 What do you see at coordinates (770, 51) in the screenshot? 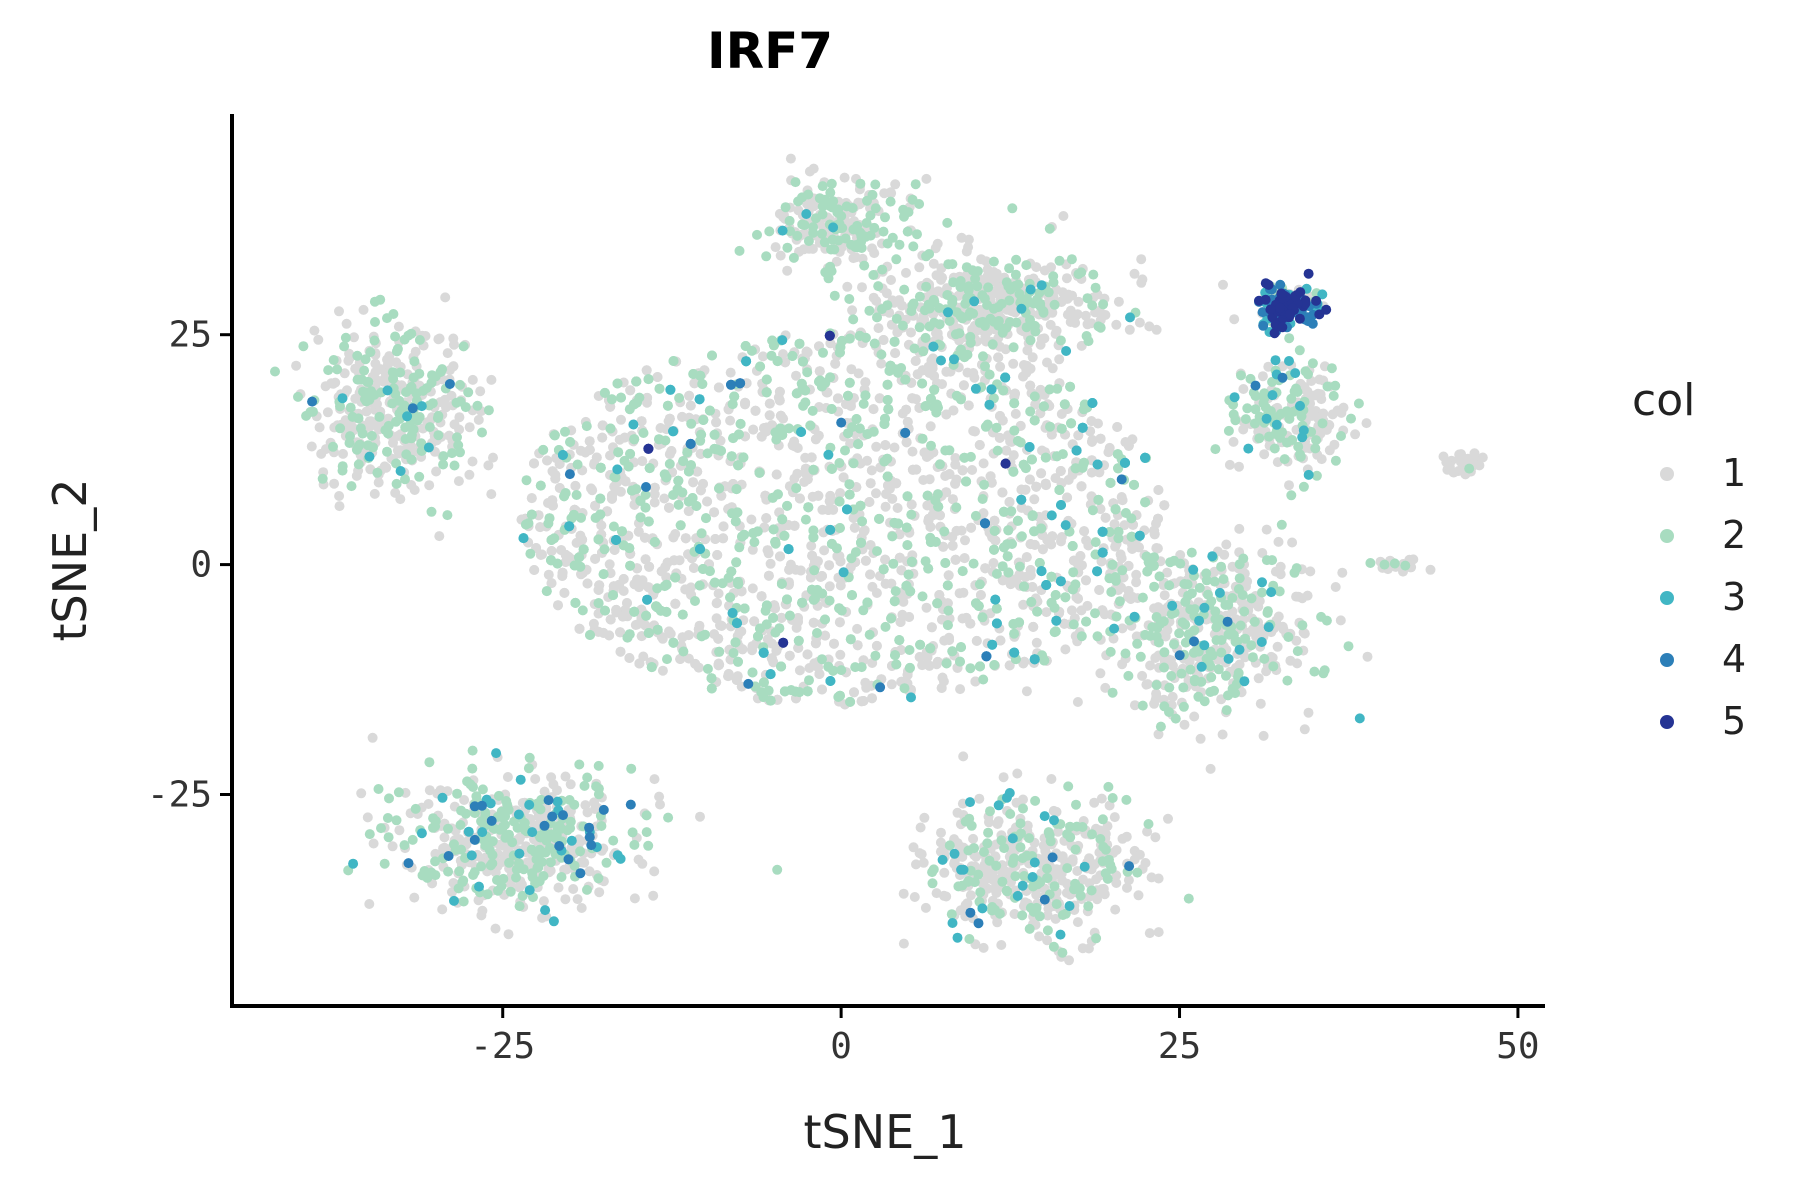
I see `chart-title: IRF7` at bounding box center [770, 51].